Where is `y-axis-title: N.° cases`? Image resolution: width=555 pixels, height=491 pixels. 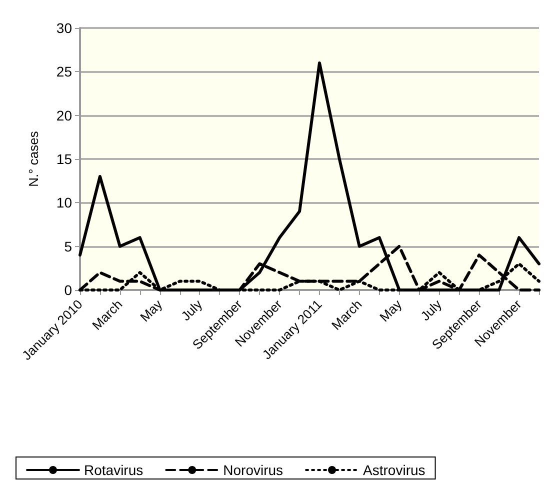 y-axis-title: N.° cases is located at coordinates (33, 158).